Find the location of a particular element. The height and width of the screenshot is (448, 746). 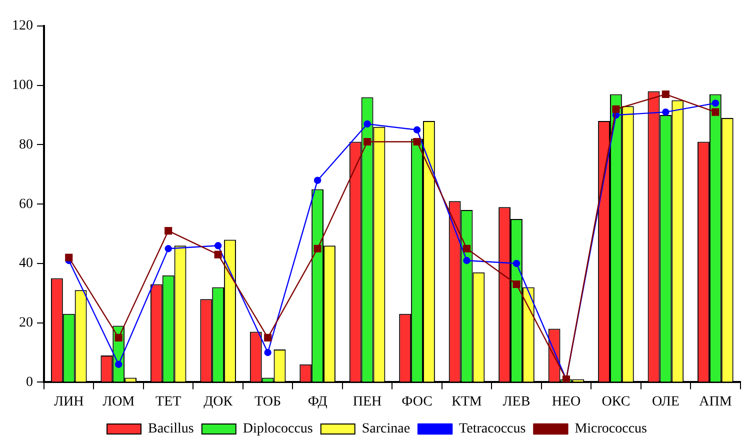

legend-label: Micrococcus is located at coordinates (611, 429).